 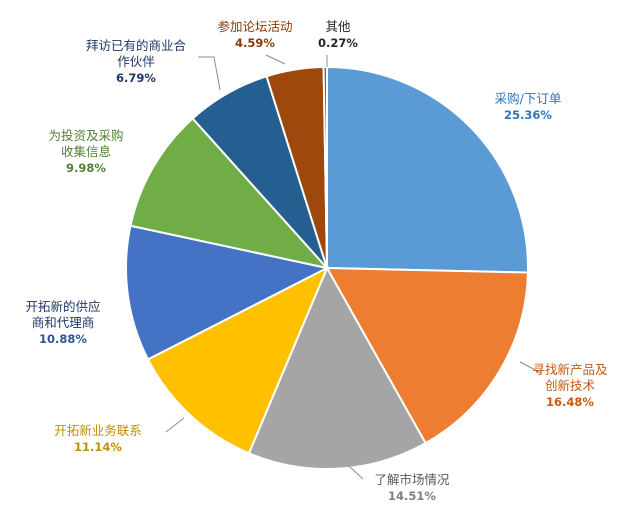 What do you see at coordinates (98, 430) in the screenshot?
I see `slice-label: 开拓新业务联系` at bounding box center [98, 430].